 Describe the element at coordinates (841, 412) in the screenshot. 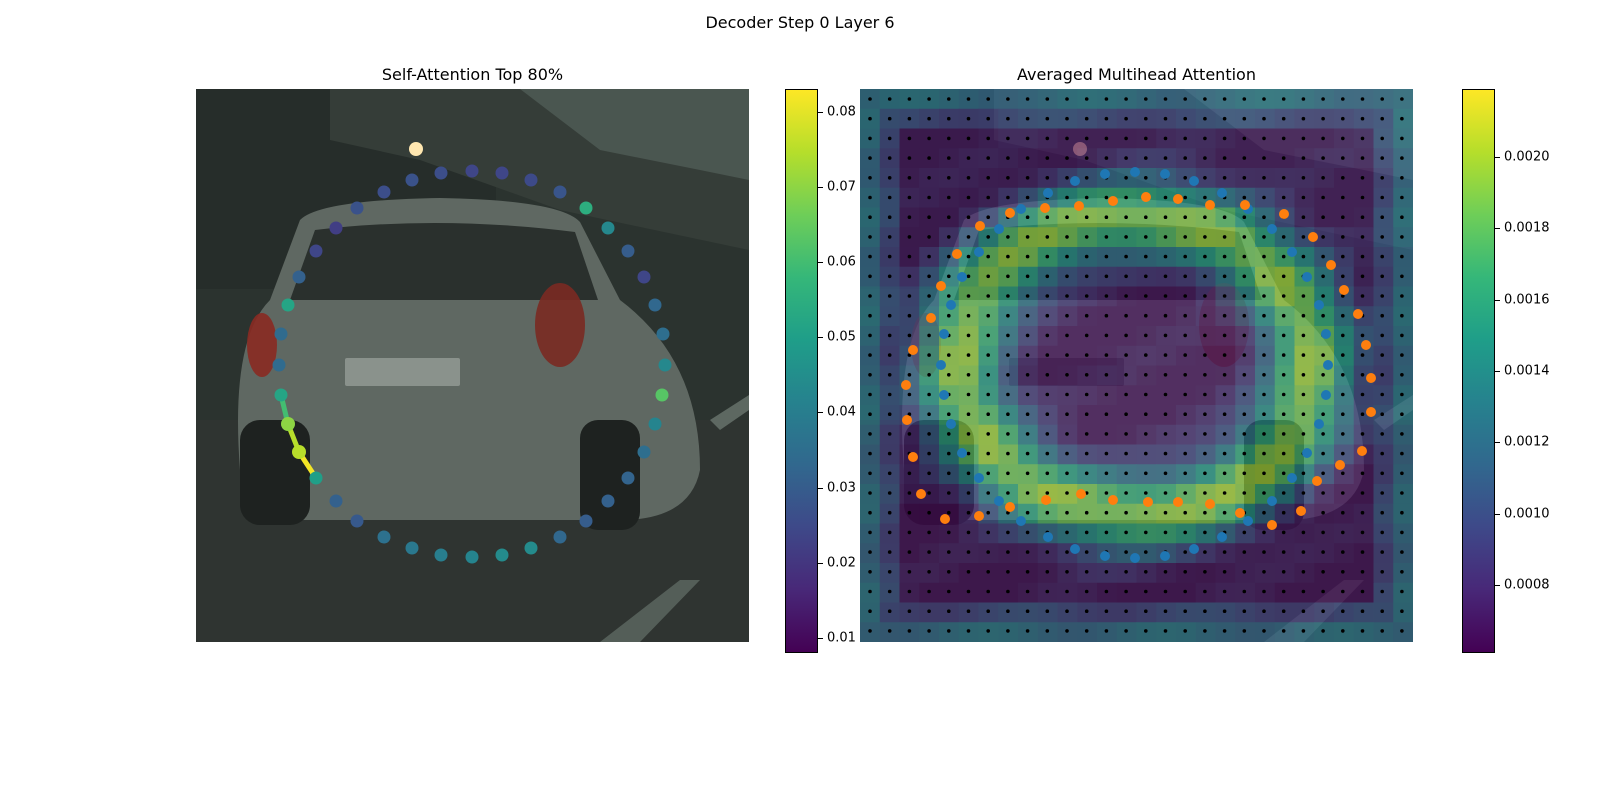

I see `self-attention-colorbar-tick-label: 0.04` at that location.